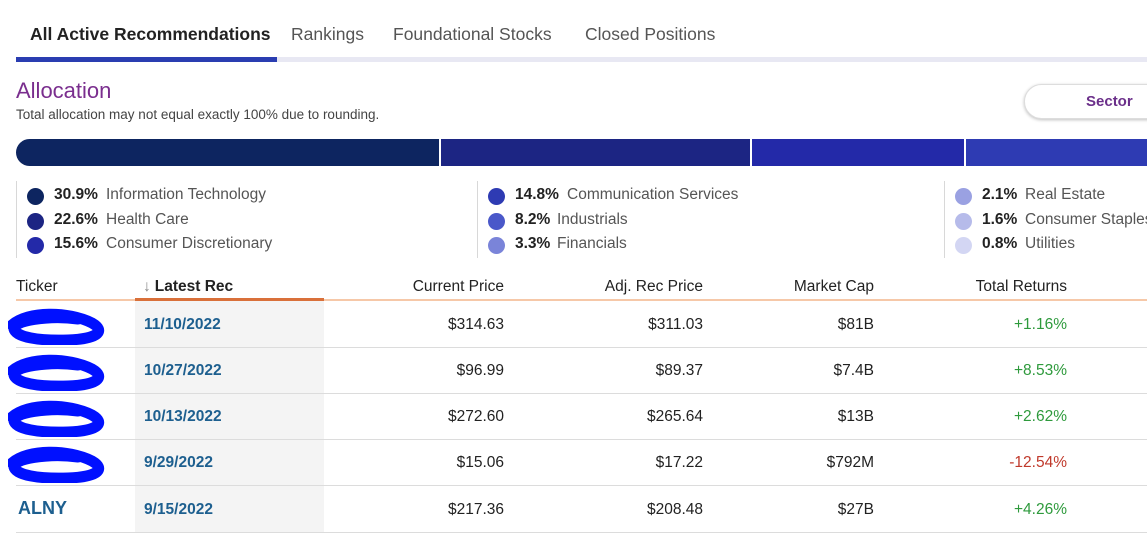  Describe the element at coordinates (577, 324) in the screenshot. I see `table-row: 11/10/2022 $314.63 $311.03 $81B +1.16%` at that location.